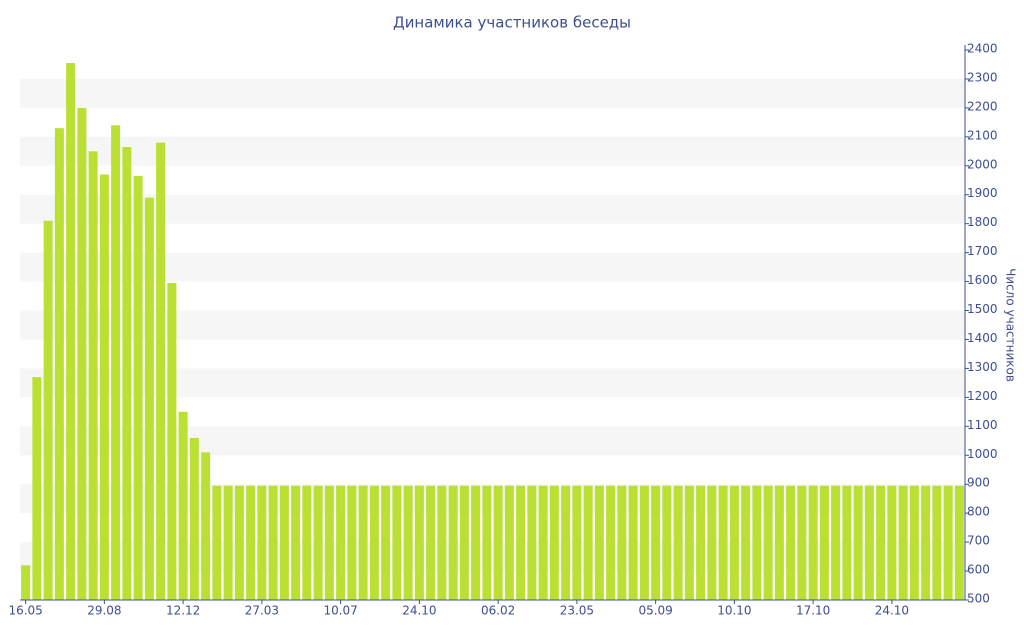 The width and height of the screenshot is (1024, 644). What do you see at coordinates (982, 309) in the screenshot?
I see `y-tick-label: 1500` at bounding box center [982, 309].